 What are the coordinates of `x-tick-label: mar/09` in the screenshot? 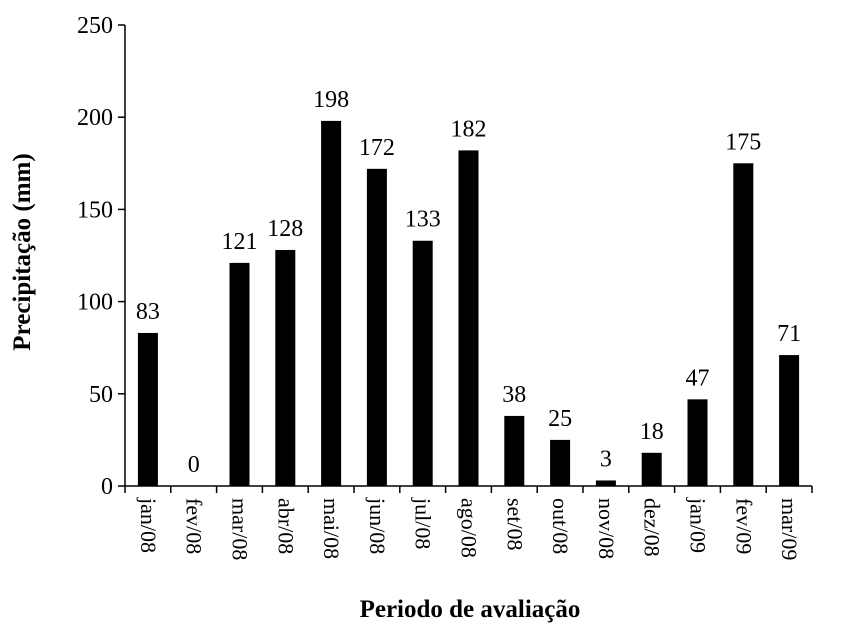 It's located at (789, 529).